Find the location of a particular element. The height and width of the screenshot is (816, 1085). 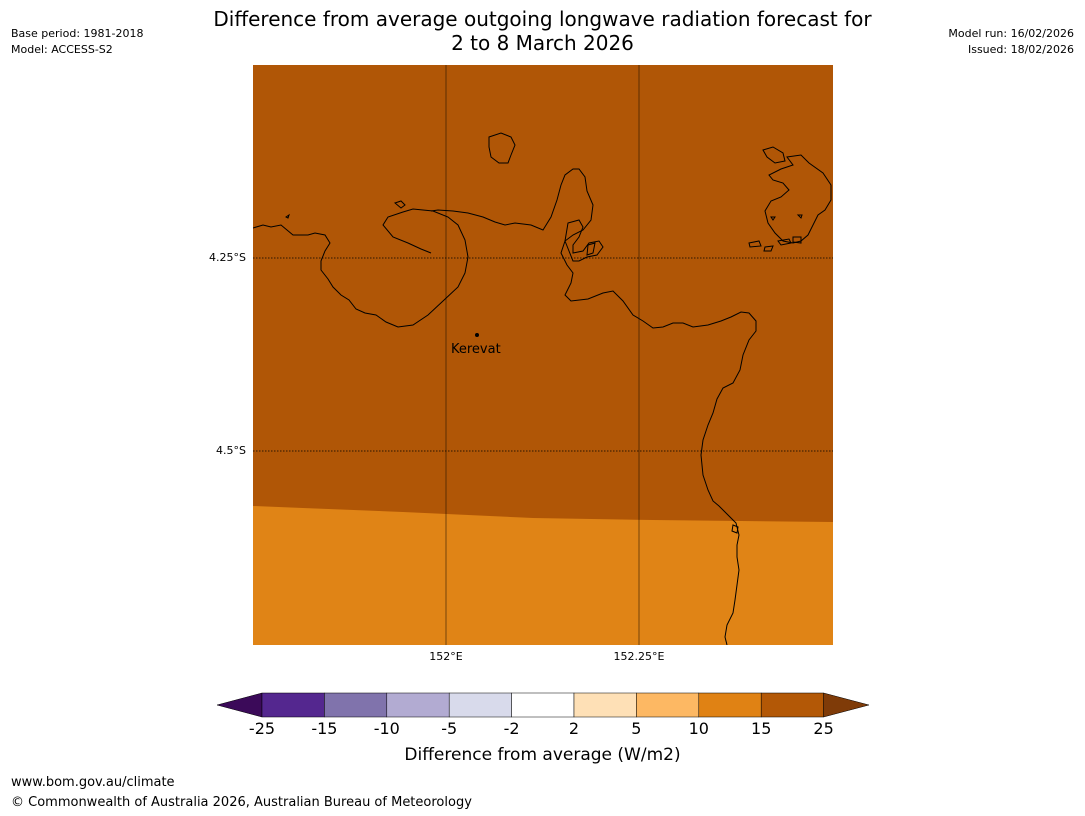

model-run: Model run: 16/02/2026 is located at coordinates (1011, 33).